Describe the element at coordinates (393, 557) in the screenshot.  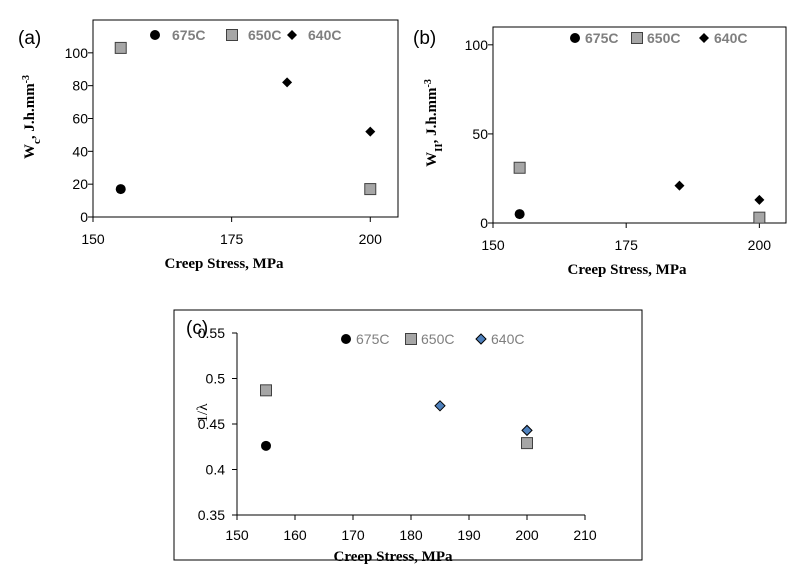
I see `panel-c-x-axis-label: Creep Stress, MPa` at that location.